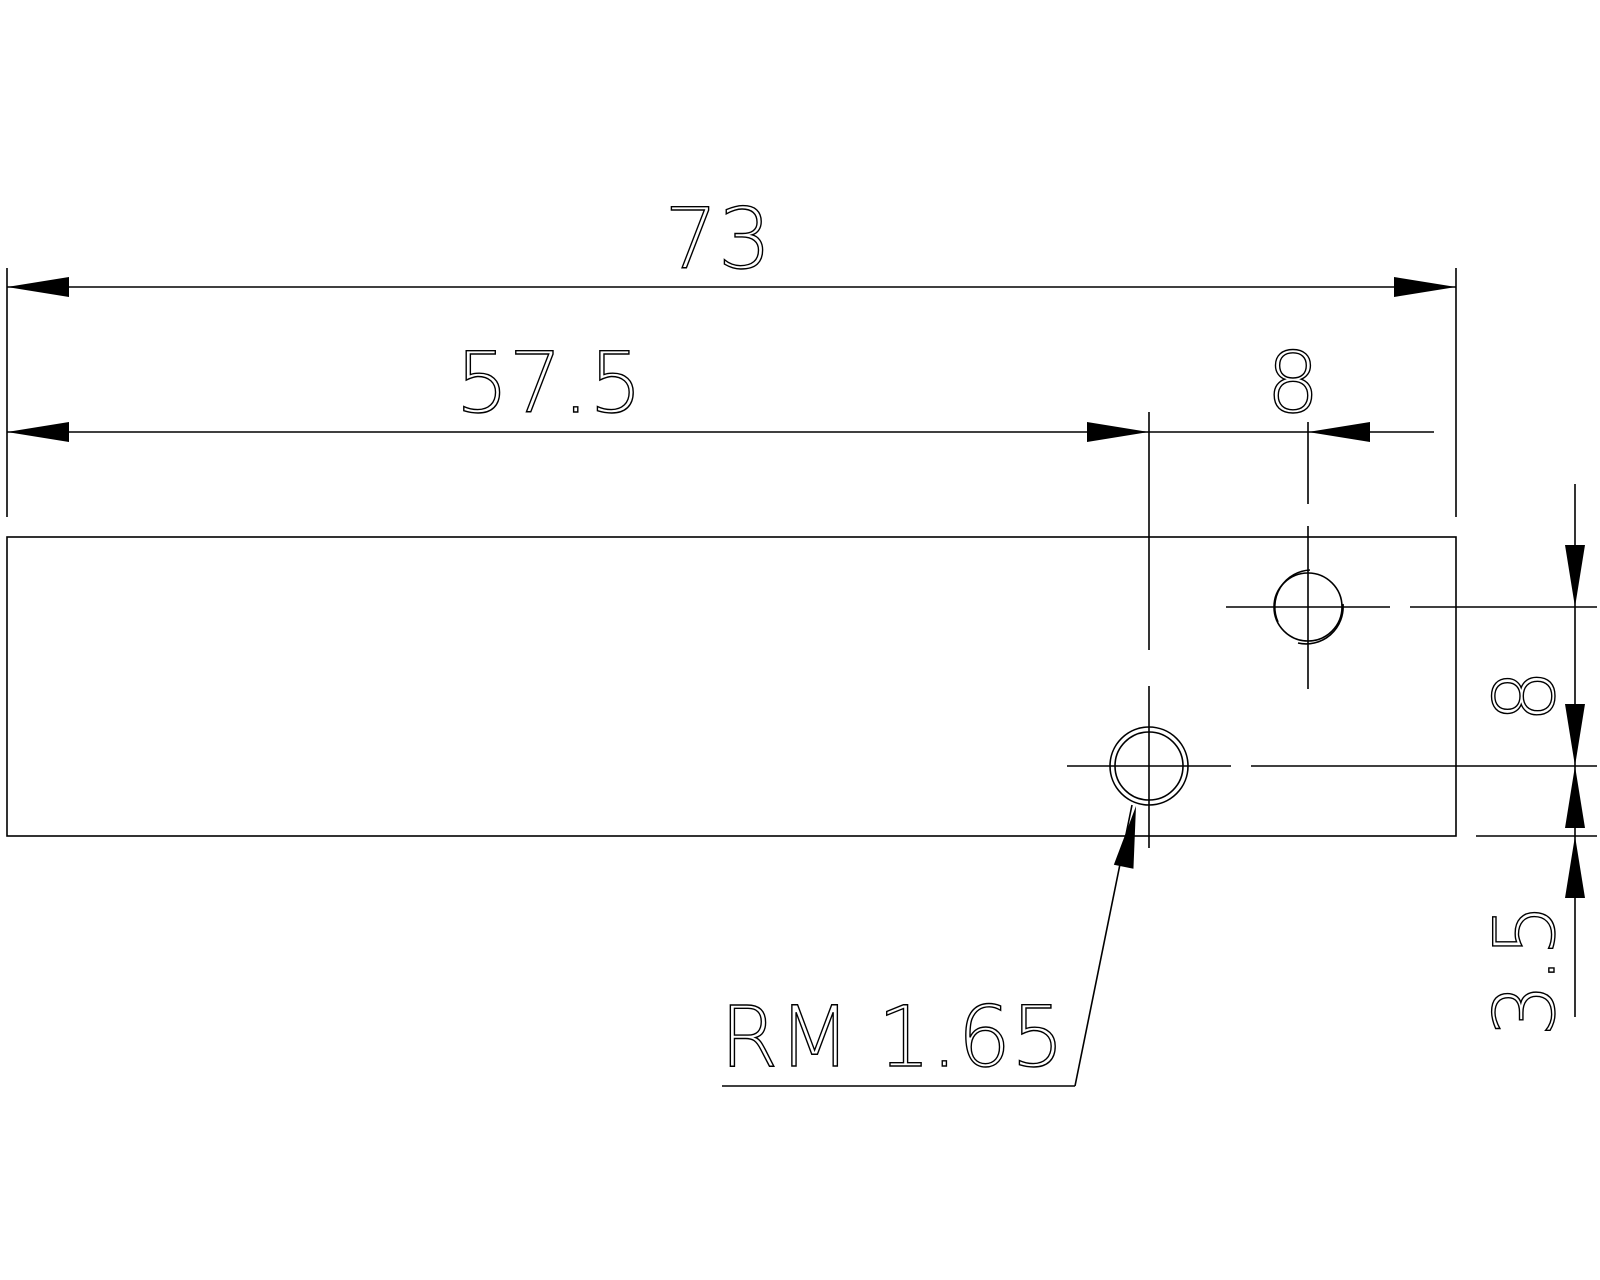 The width and height of the screenshot is (1600, 1280). What do you see at coordinates (1291, 463) in the screenshot?
I see `dimension-8-horizontal` at bounding box center [1291, 463].